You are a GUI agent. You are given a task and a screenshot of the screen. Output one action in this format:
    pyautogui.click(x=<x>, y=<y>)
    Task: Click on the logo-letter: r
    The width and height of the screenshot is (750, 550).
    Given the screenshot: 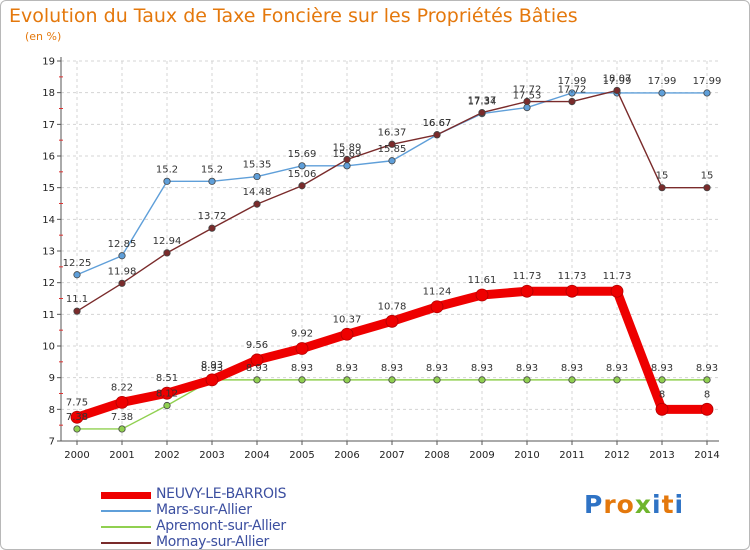 What is the action you would take?
    pyautogui.click(x=610, y=504)
    